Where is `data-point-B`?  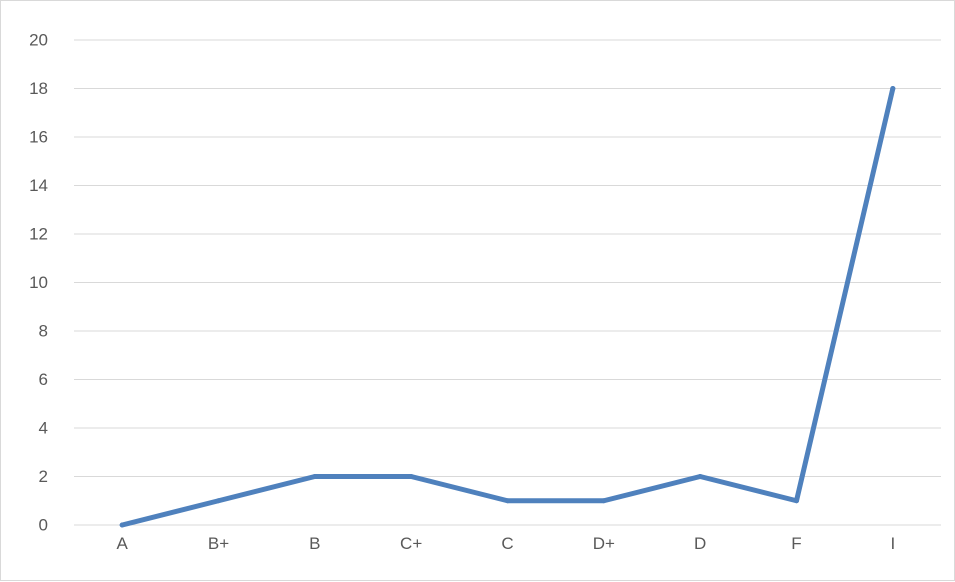 data-point-B is located at coordinates (315, 476).